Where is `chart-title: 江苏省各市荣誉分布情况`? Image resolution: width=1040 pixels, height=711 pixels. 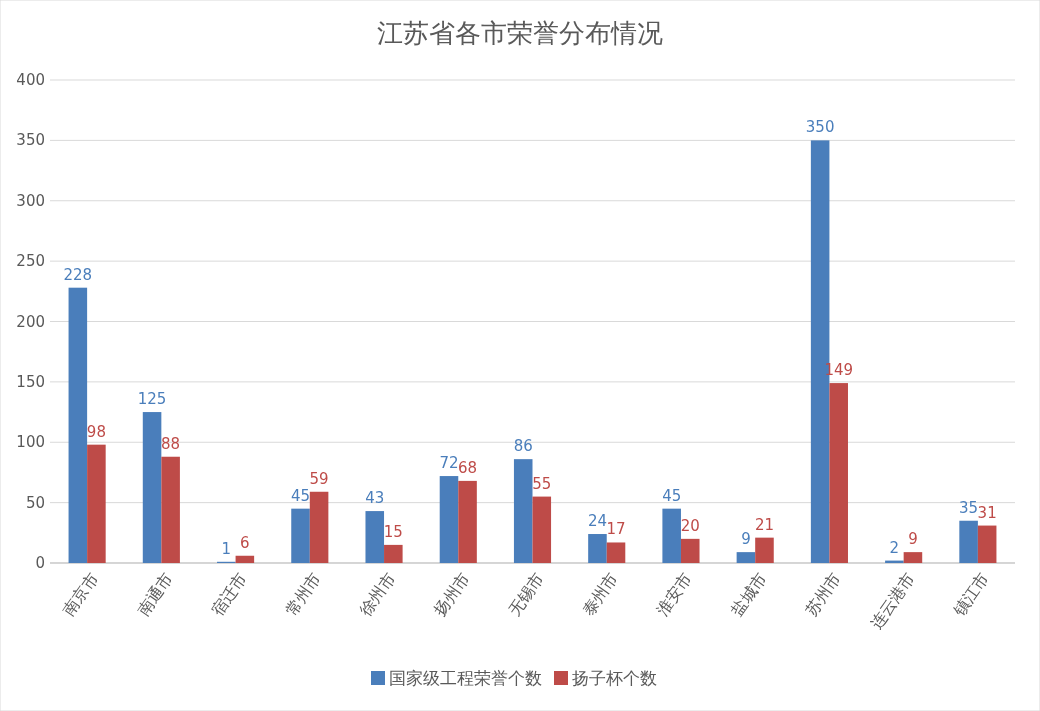 chart-title: 江苏省各市荣誉分布情况 is located at coordinates (520, 33).